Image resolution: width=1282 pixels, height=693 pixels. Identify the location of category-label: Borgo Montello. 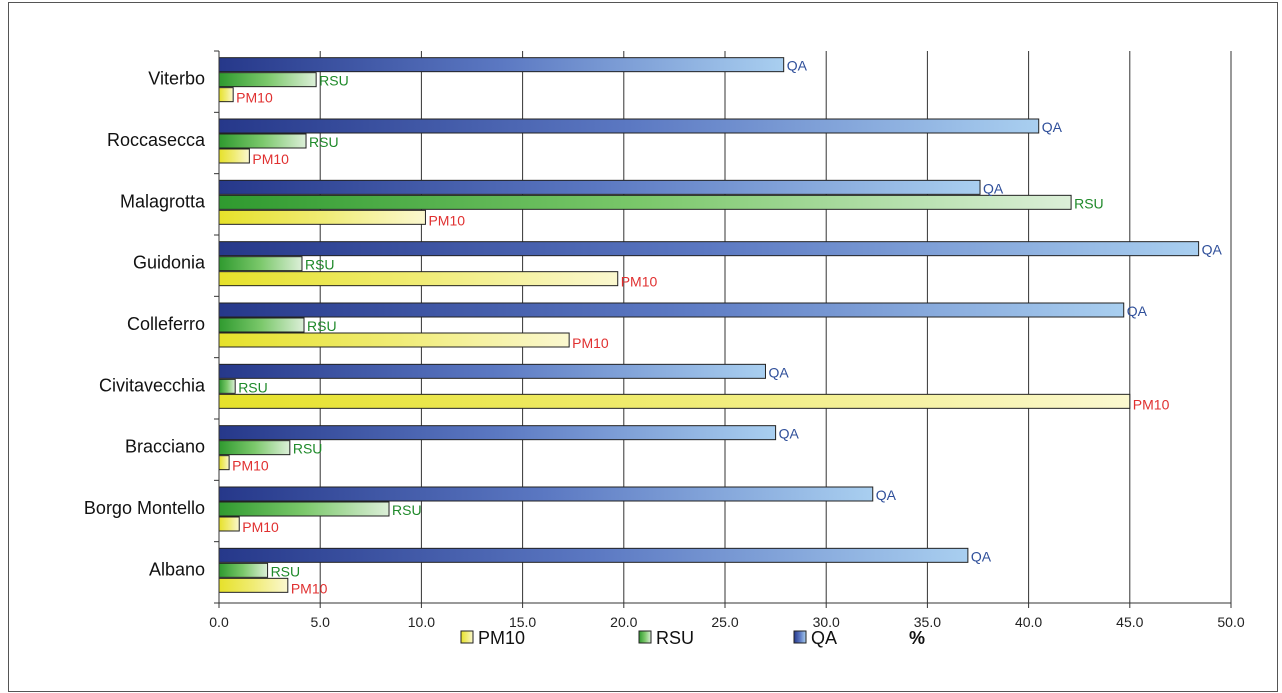
(144, 508).